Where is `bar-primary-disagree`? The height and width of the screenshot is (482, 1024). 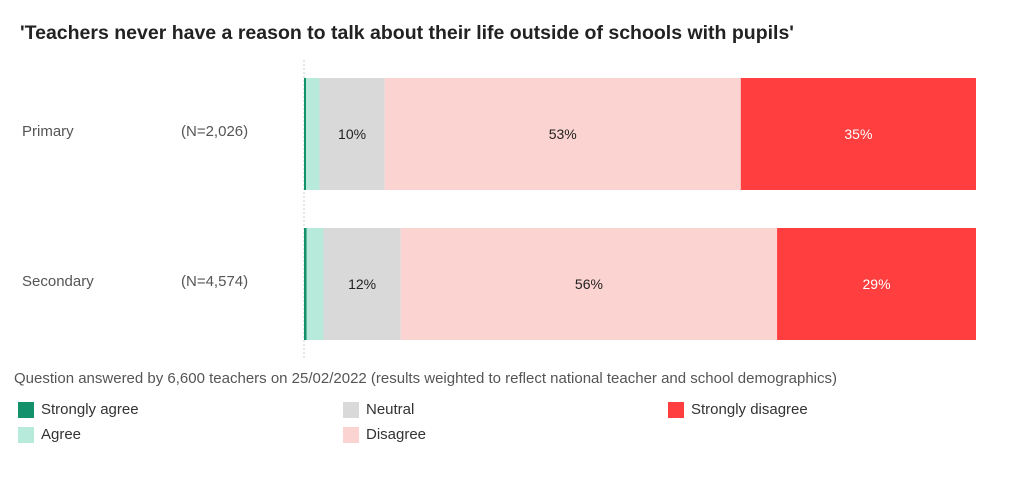
bar-primary-disagree is located at coordinates (562, 134).